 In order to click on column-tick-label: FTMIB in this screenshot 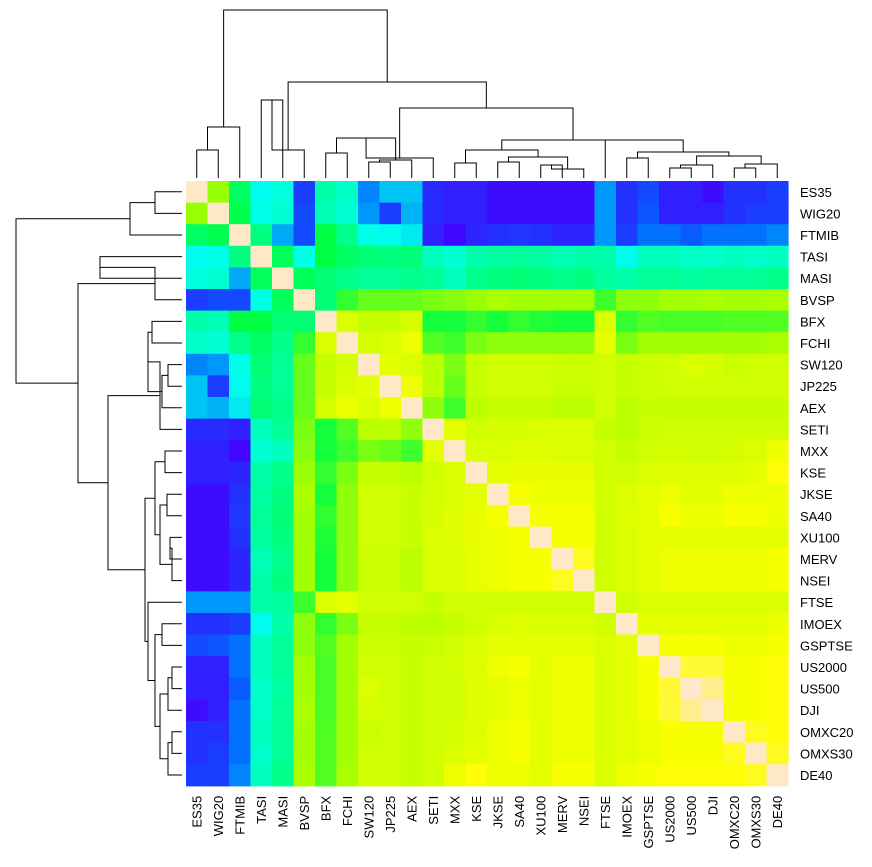, I will do `click(240, 815)`.